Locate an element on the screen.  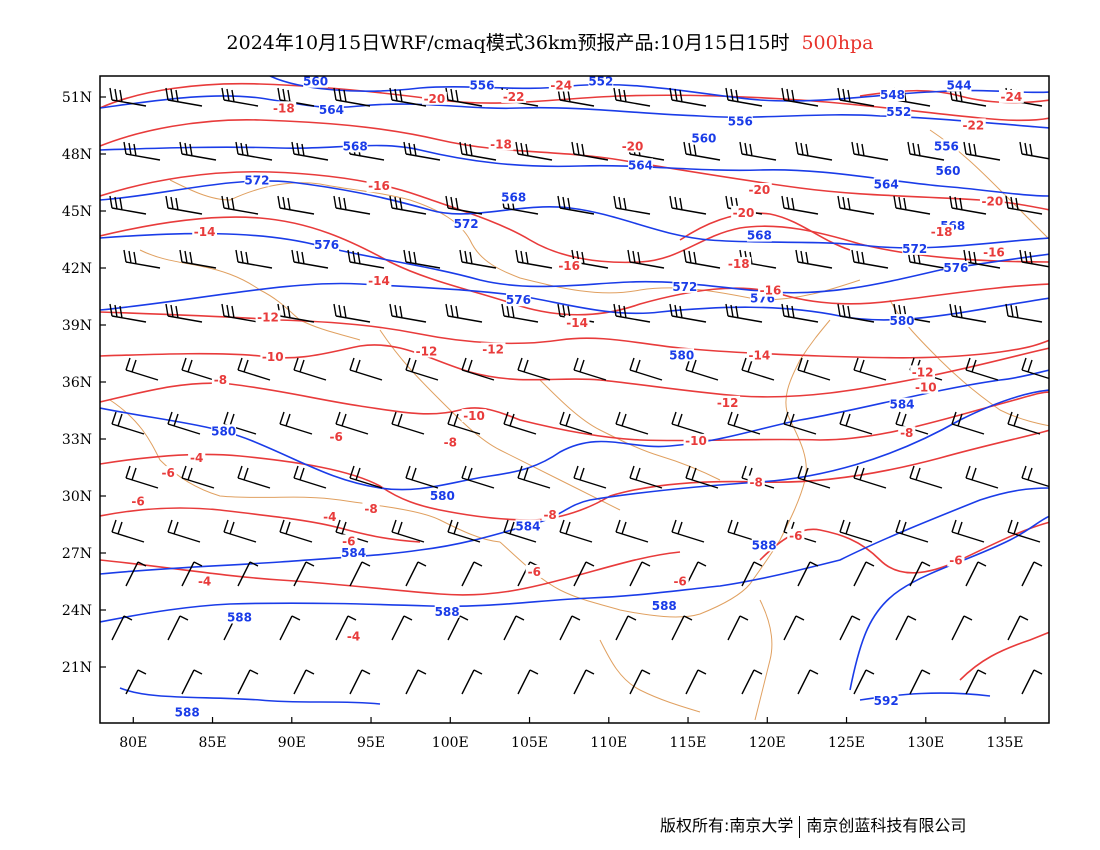
lon-tick-label: 115E is located at coordinates (688, 743).